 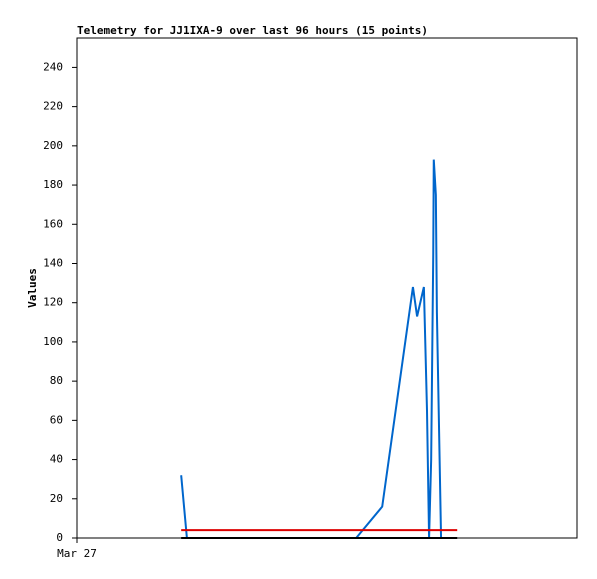 What do you see at coordinates (77, 553) in the screenshot?
I see `x-tick-label: Mar 27` at bounding box center [77, 553].